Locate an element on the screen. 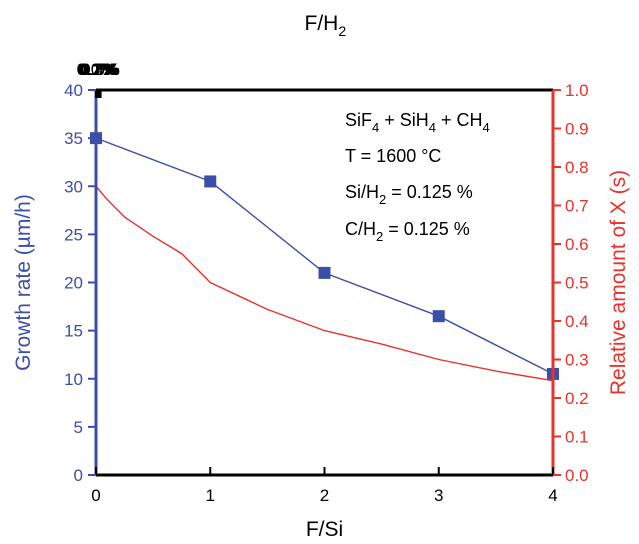  top-tick-label-1: 0.1% is located at coordinates (97, 69).